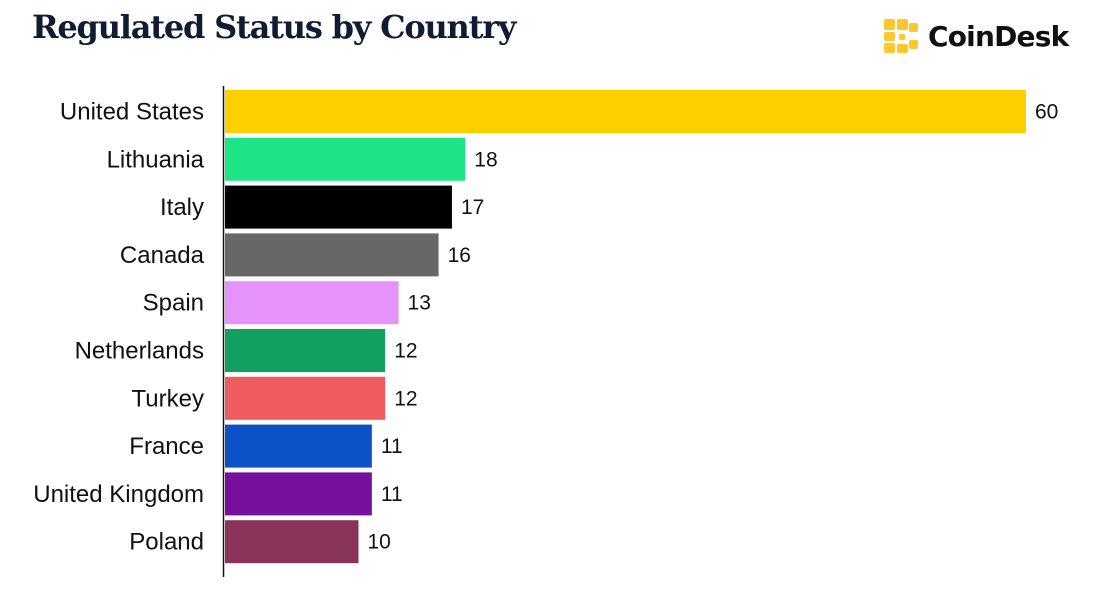 Image resolution: width=1120 pixels, height=593 pixels. Describe the element at coordinates (298, 494) in the screenshot. I see `bar-united-kingdom` at that location.